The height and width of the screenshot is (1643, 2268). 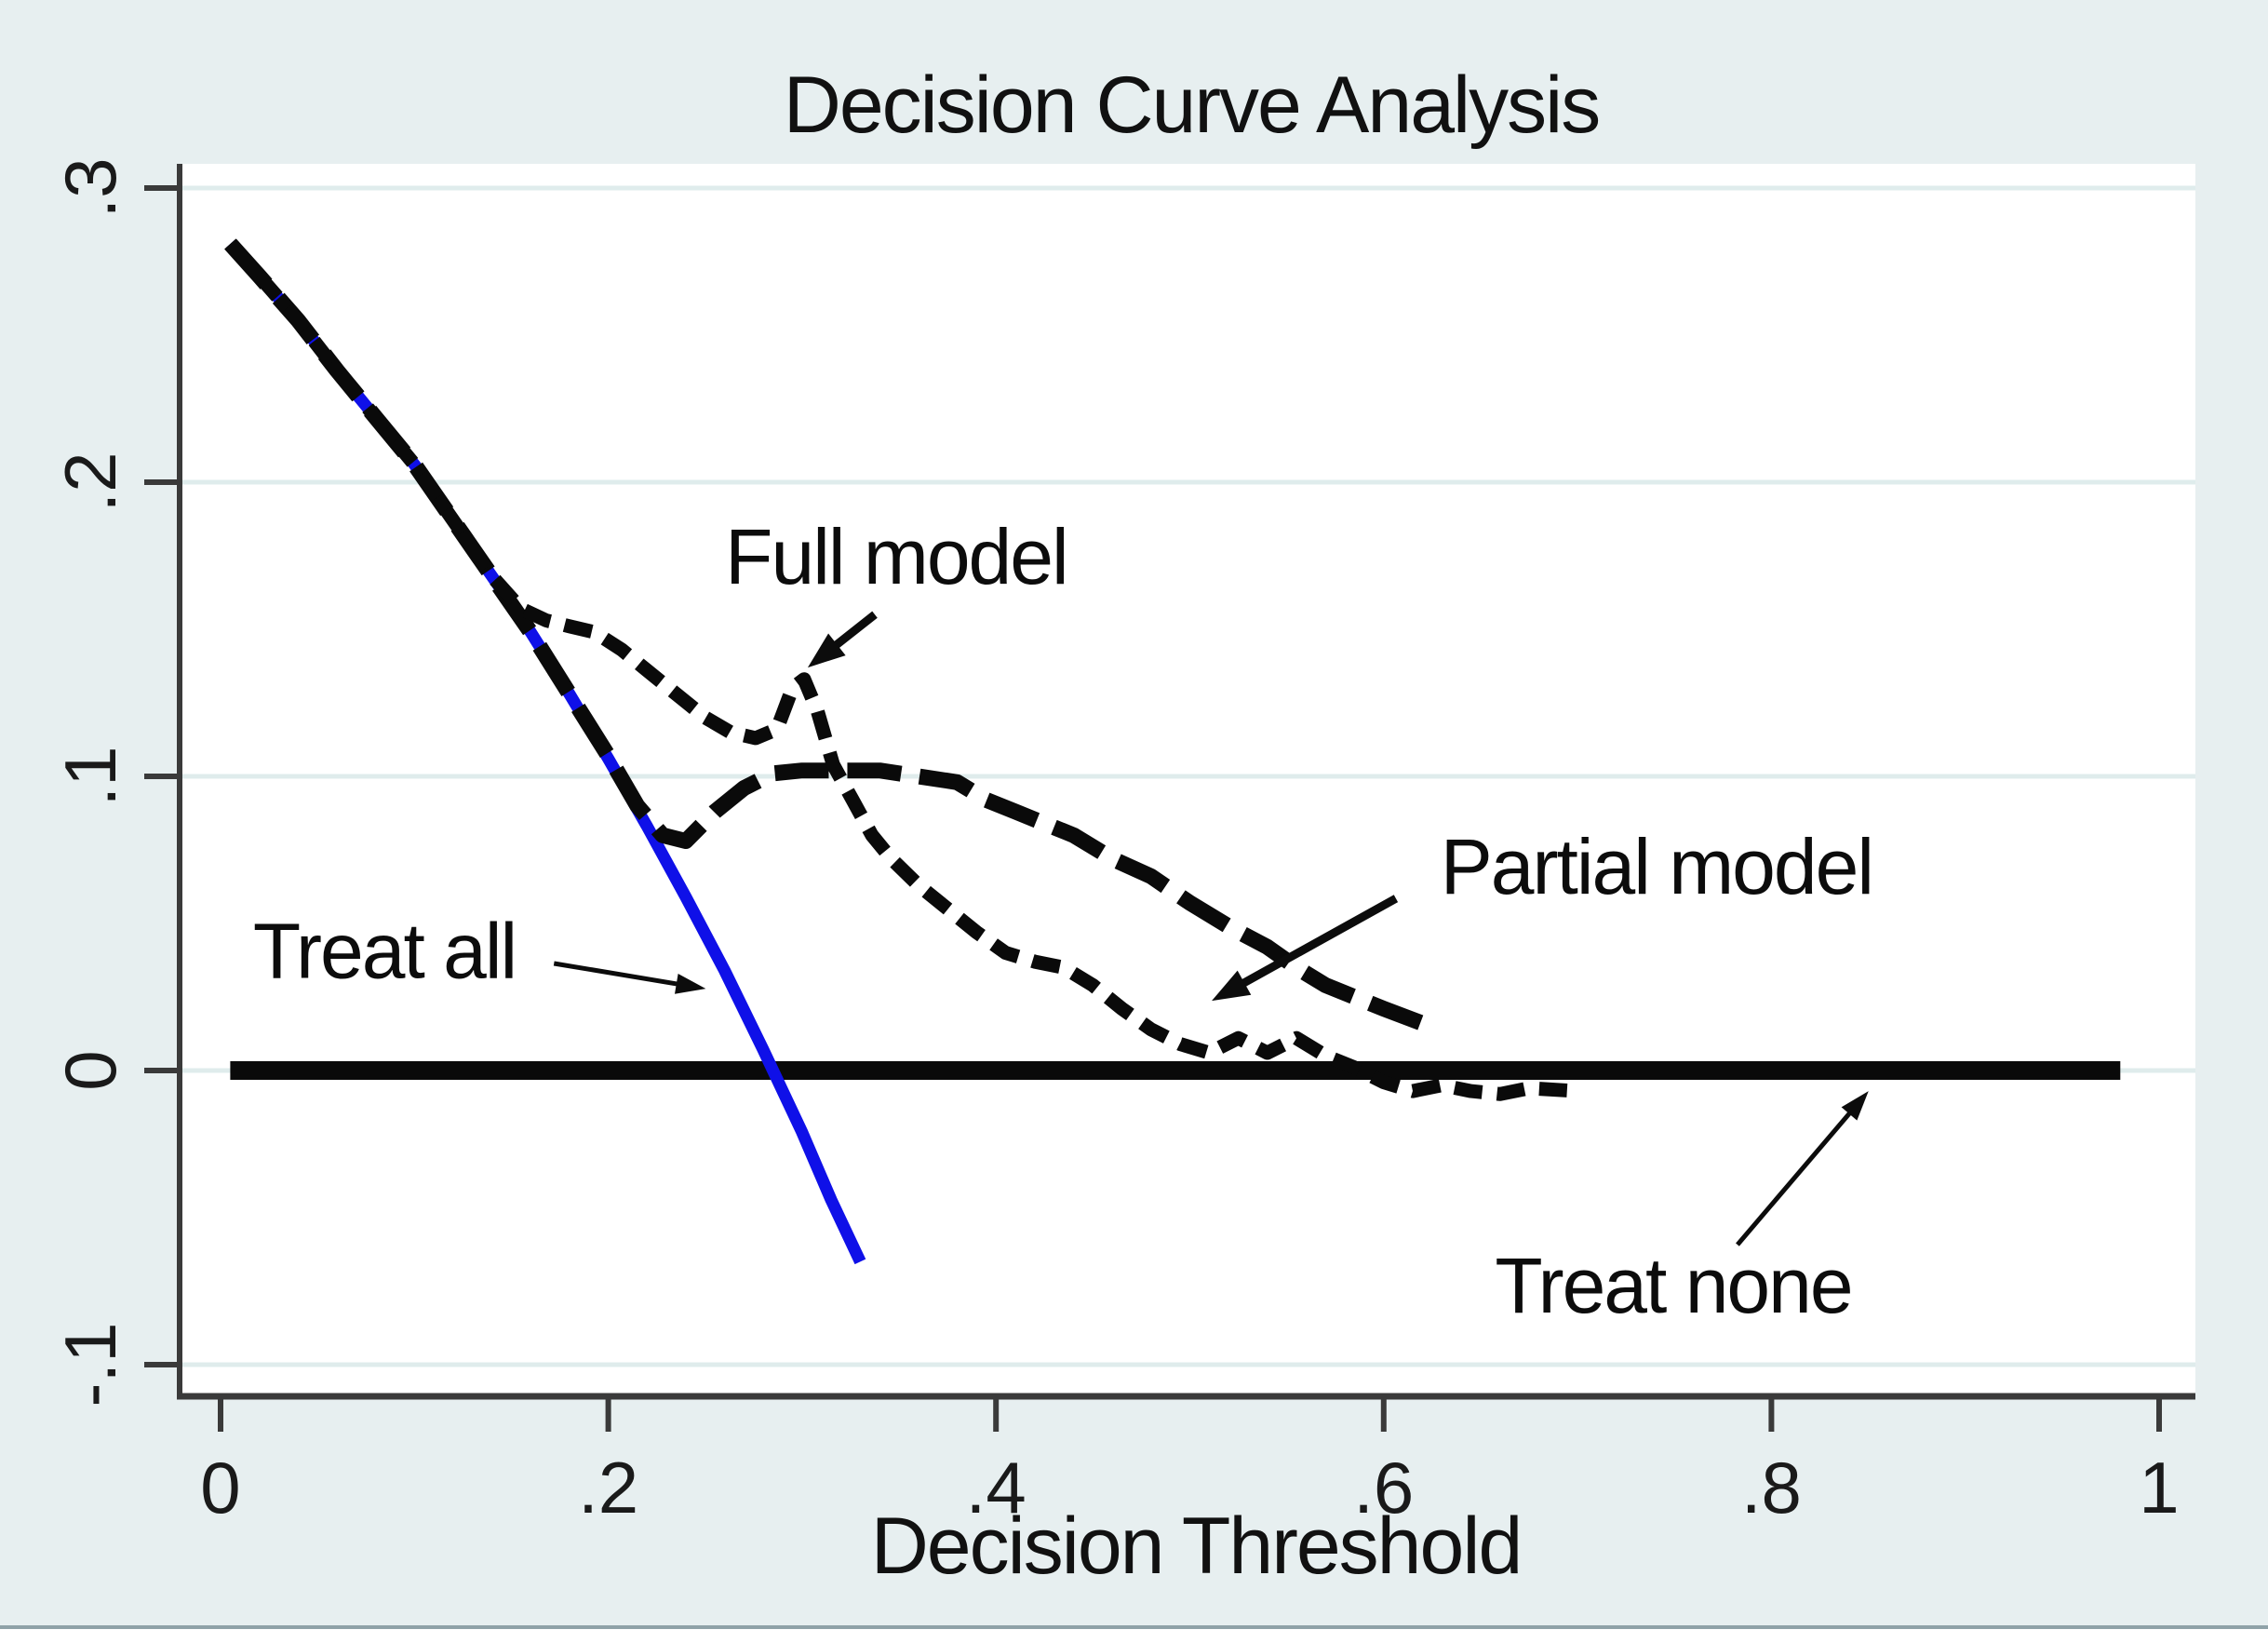 What do you see at coordinates (90, 1070) in the screenshot?
I see `y-tick-label: 0` at bounding box center [90, 1070].